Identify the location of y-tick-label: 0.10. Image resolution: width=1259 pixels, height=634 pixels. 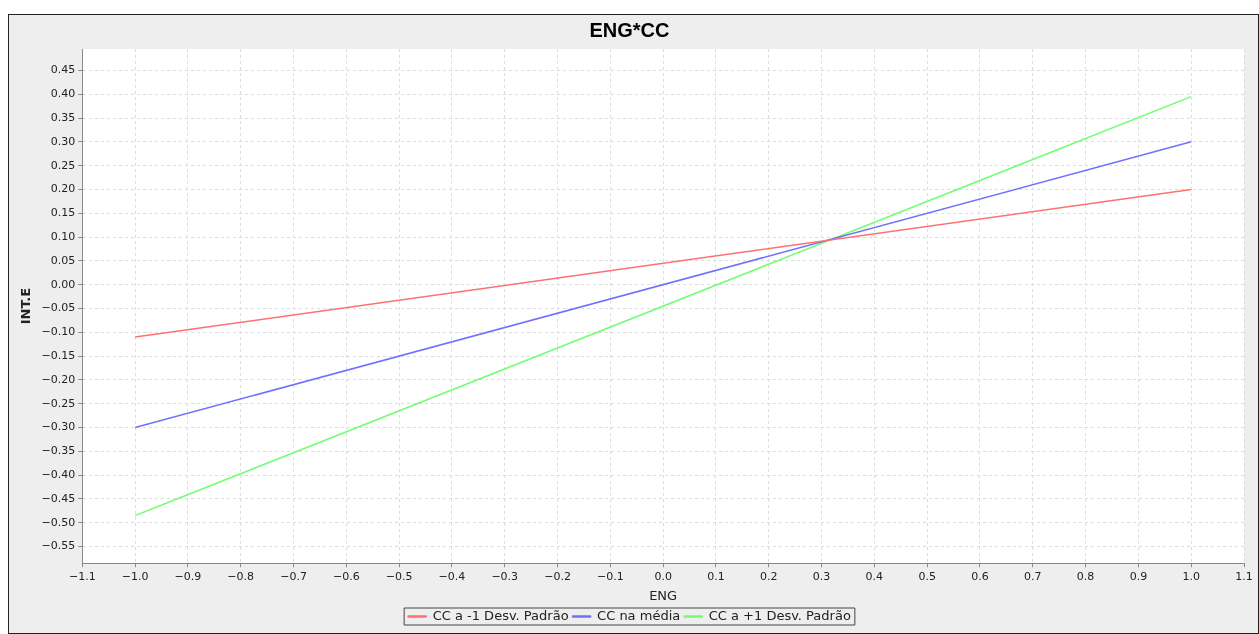
(63, 236).